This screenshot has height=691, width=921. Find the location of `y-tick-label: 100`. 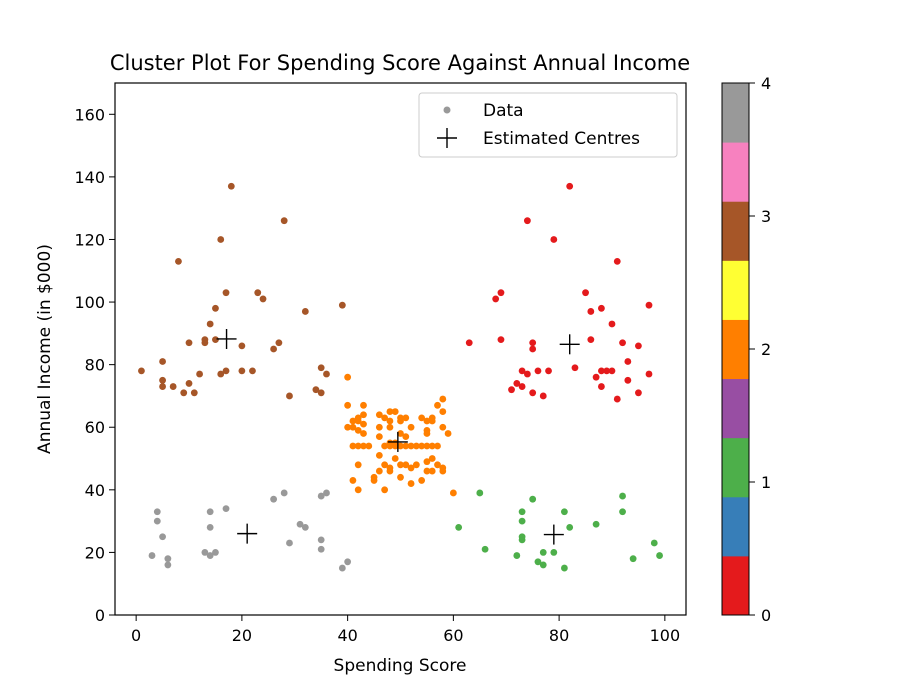

y-tick-label: 100 is located at coordinates (89, 302).